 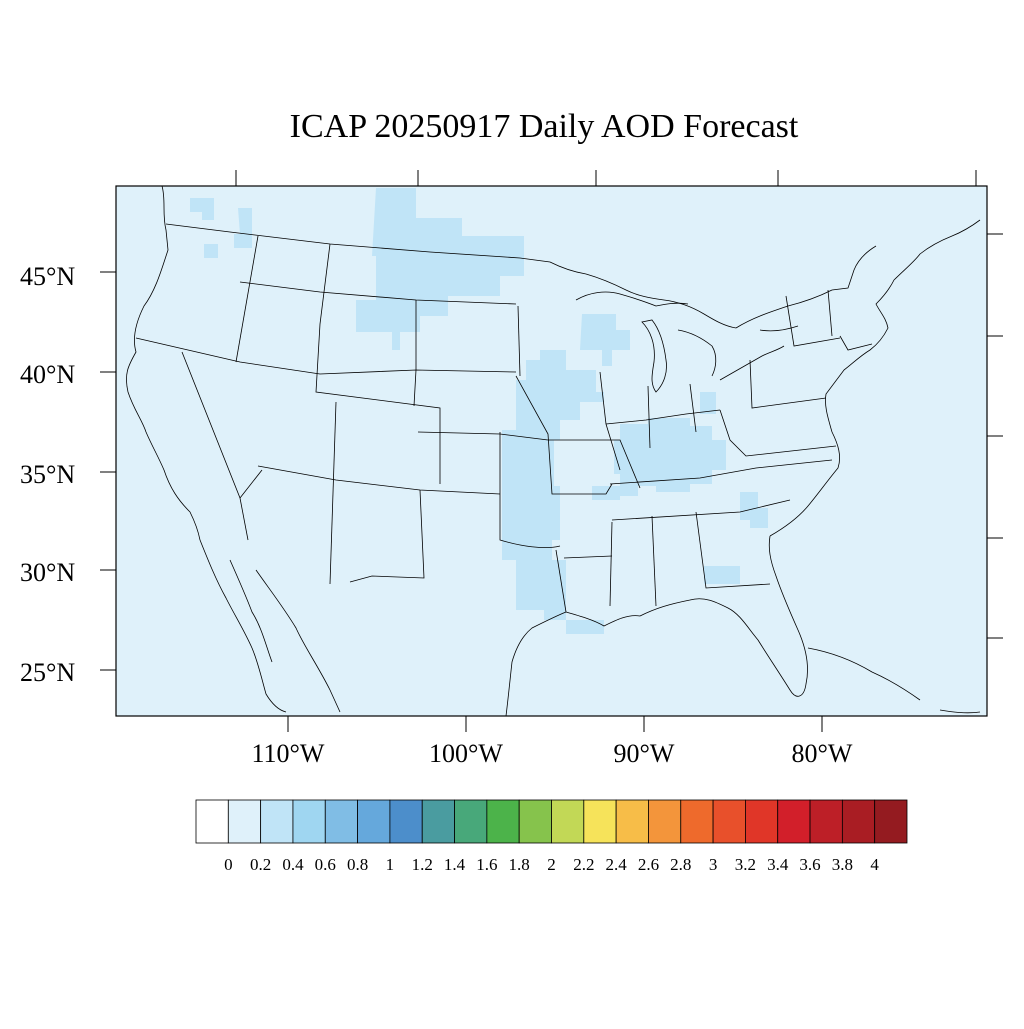 I want to click on latitude-label: 30°N, so click(x=47, y=572).